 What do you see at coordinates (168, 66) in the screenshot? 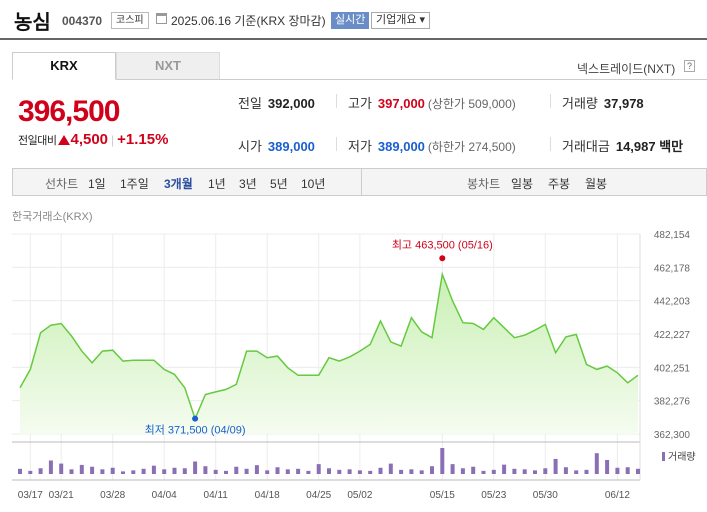
I see `tab-nxt: NXT` at bounding box center [168, 66].